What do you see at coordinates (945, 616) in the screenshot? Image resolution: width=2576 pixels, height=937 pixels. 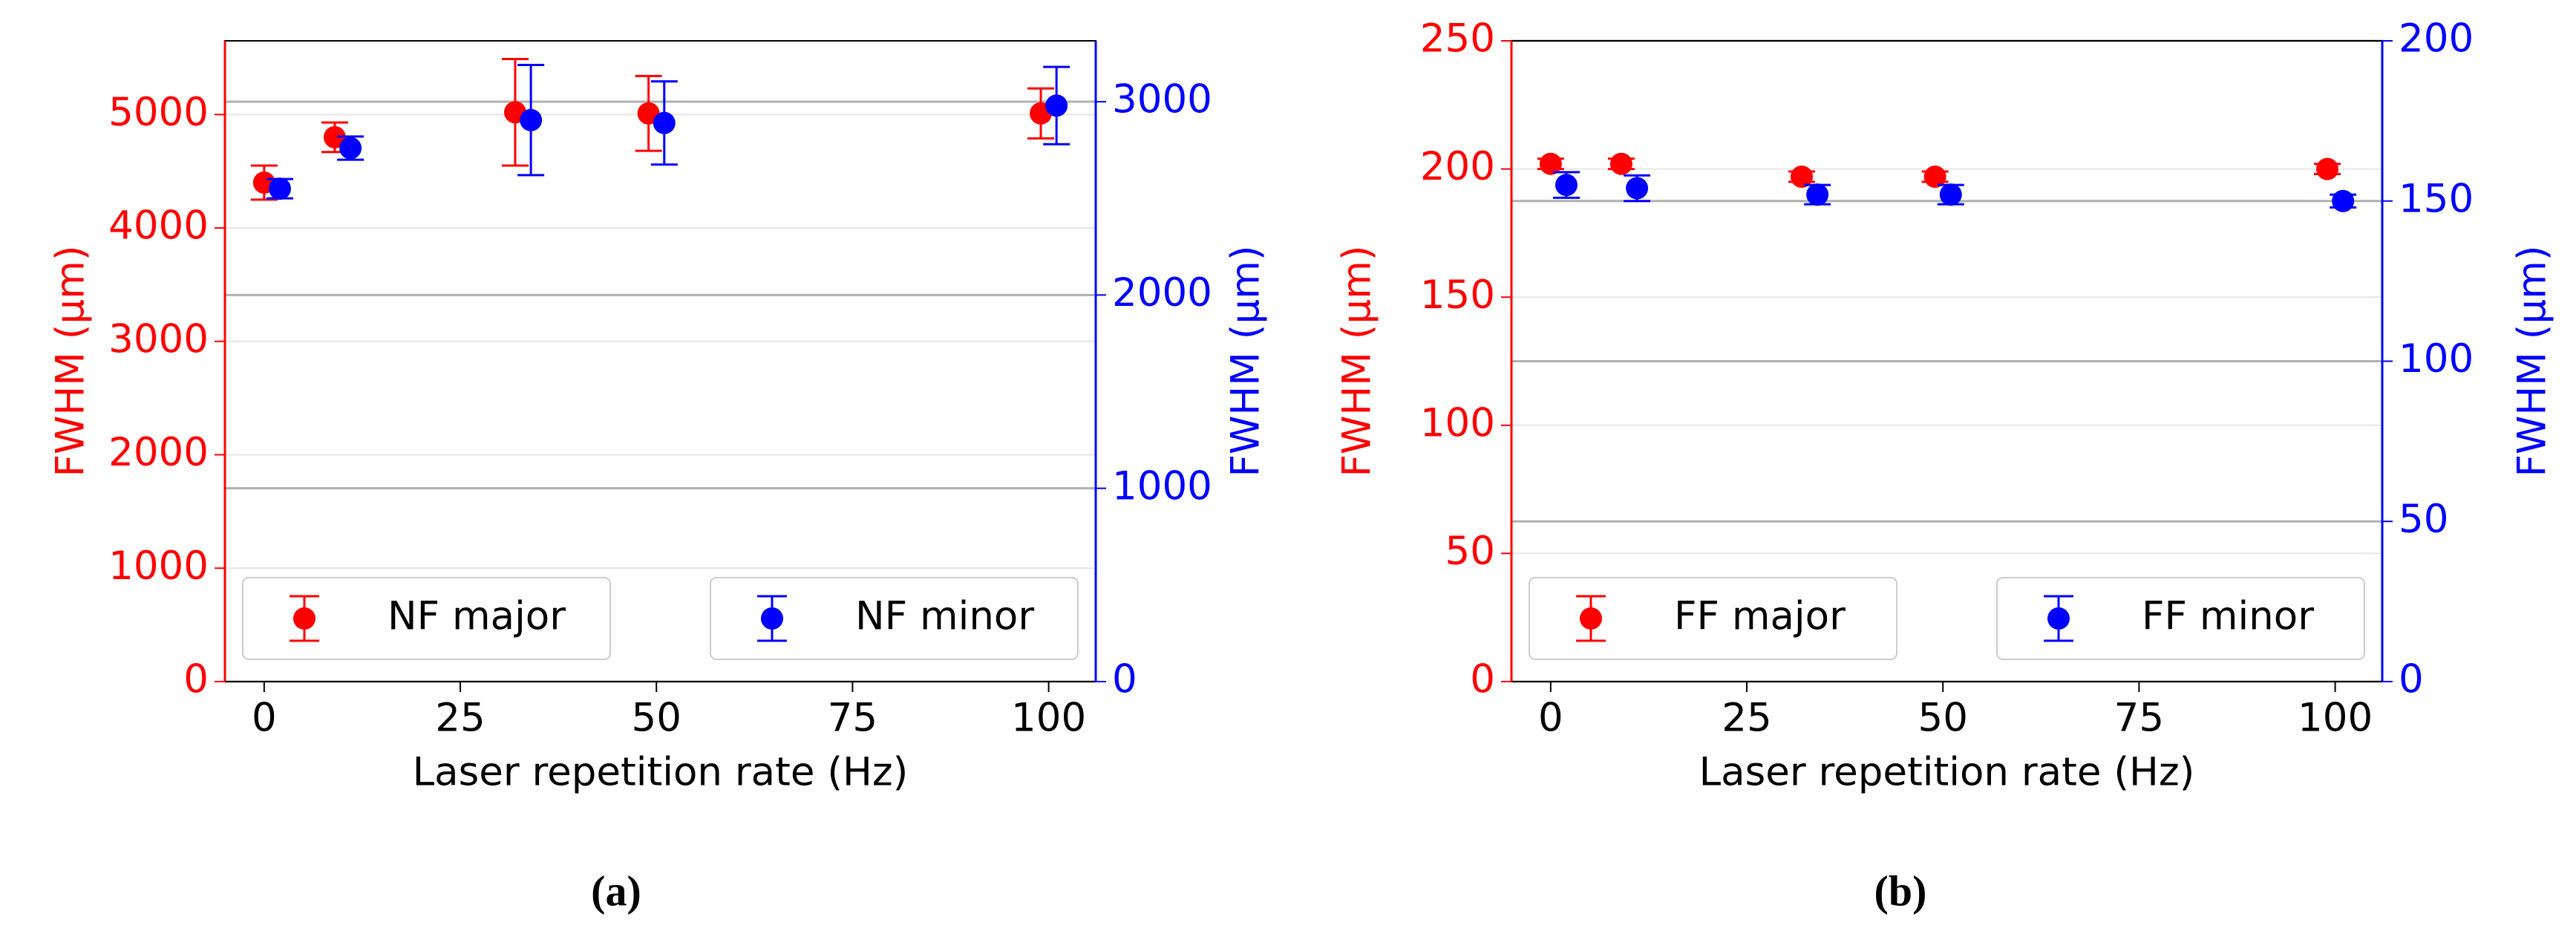 I see `legend-label: NF minor` at bounding box center [945, 616].